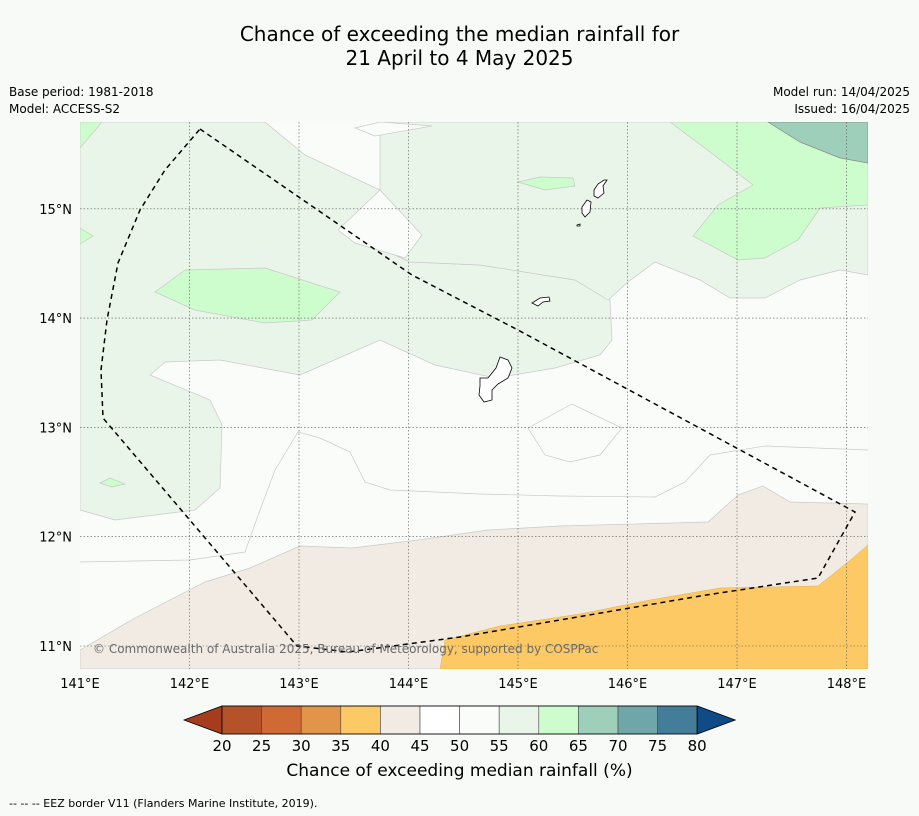 Image resolution: width=919 pixels, height=816 pixels. I want to click on contour-50-hole, so click(380, 224).